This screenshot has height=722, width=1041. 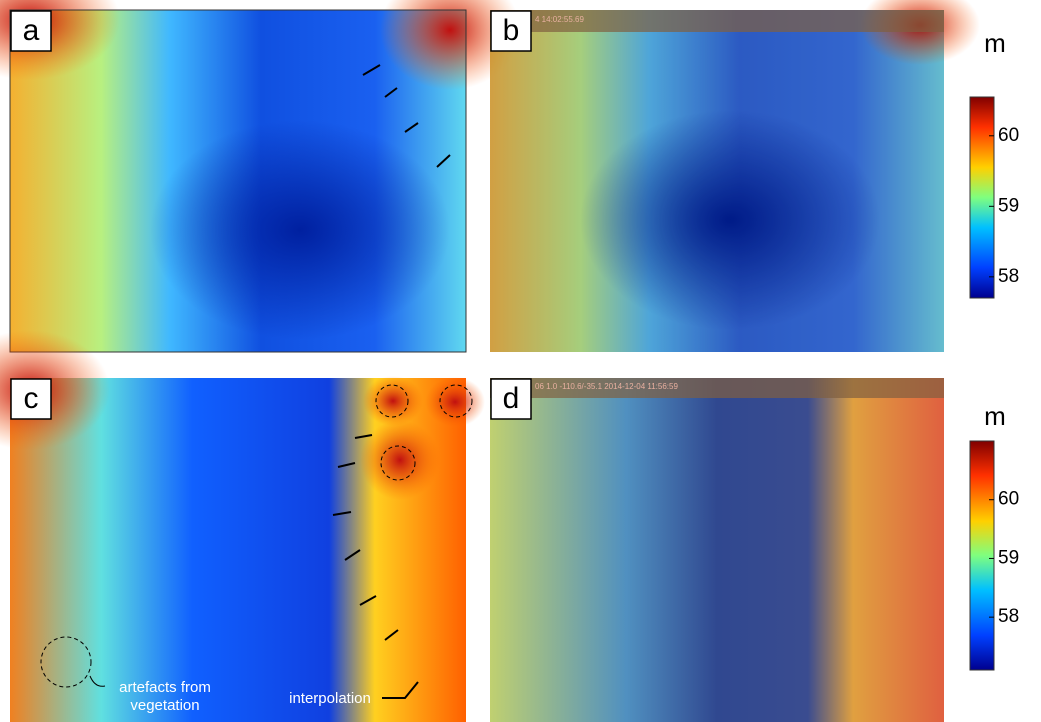 I want to click on colorbars: m 58 59 60 m 58 59 60, so click(x=994, y=349).